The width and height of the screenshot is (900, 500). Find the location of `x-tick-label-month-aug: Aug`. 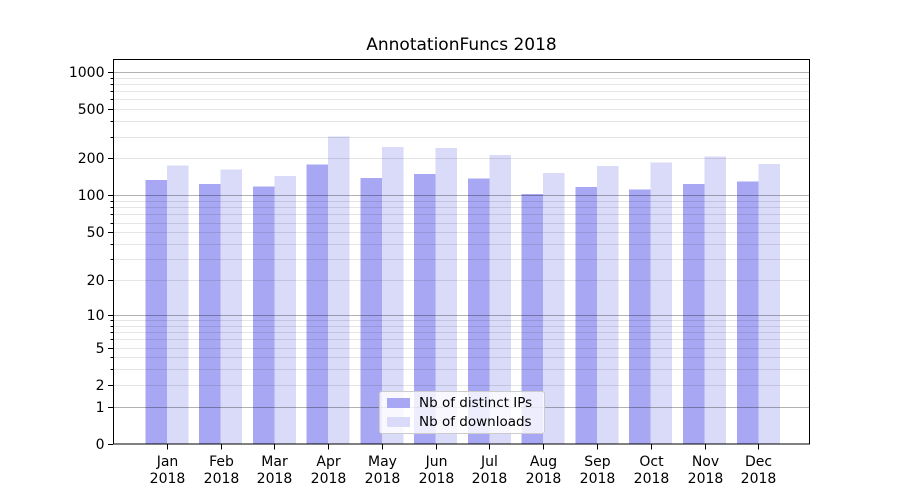

x-tick-label-month-aug: Aug is located at coordinates (543, 462).